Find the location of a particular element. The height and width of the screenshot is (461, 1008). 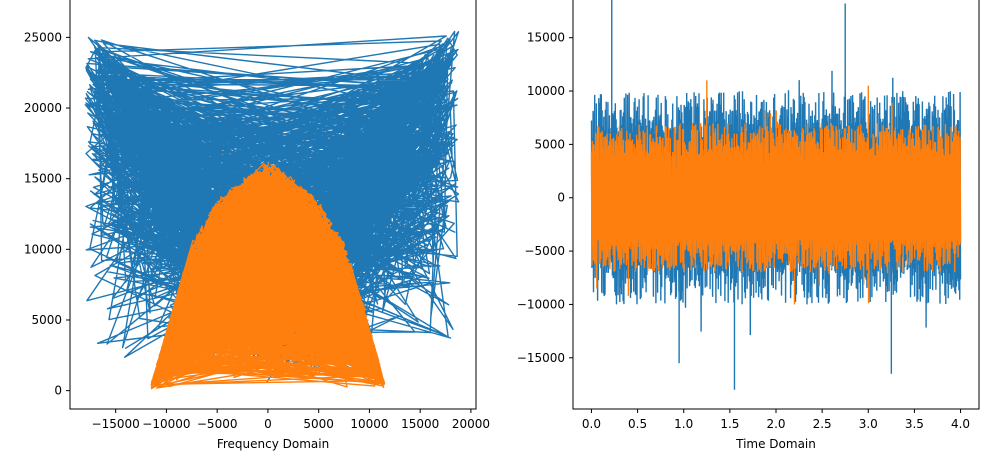

frequency-y-tick-label: 15000 is located at coordinates (43, 179).